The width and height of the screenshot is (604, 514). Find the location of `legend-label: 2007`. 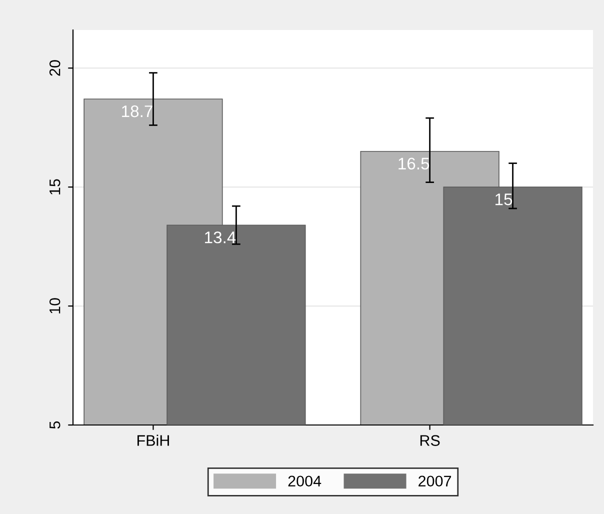

legend-label: 2007 is located at coordinates (435, 481).